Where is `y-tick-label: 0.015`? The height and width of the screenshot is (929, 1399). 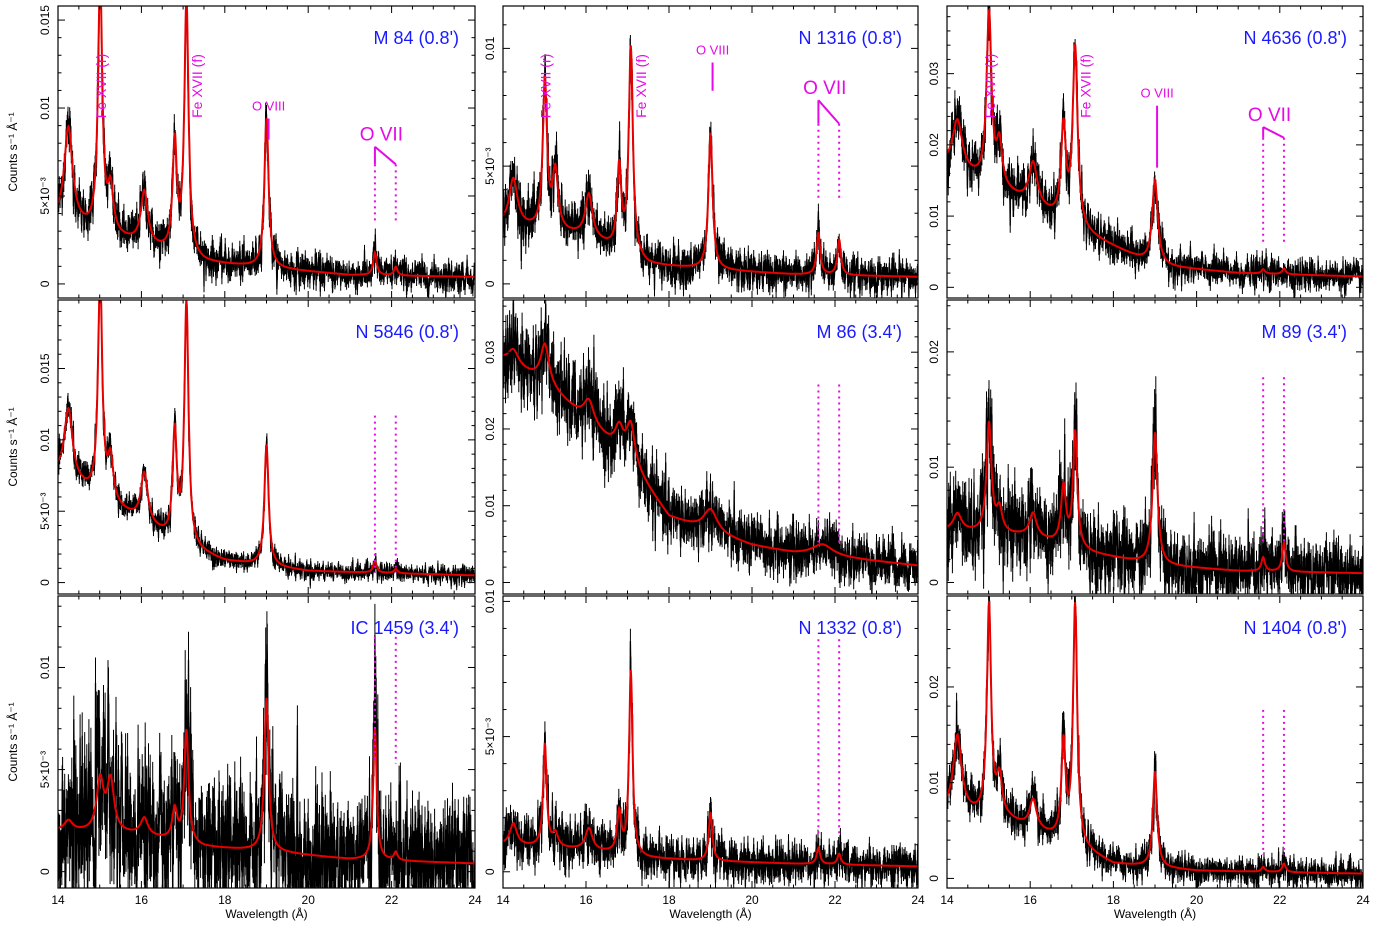 y-tick-label: 0.015 is located at coordinates (45, 368).